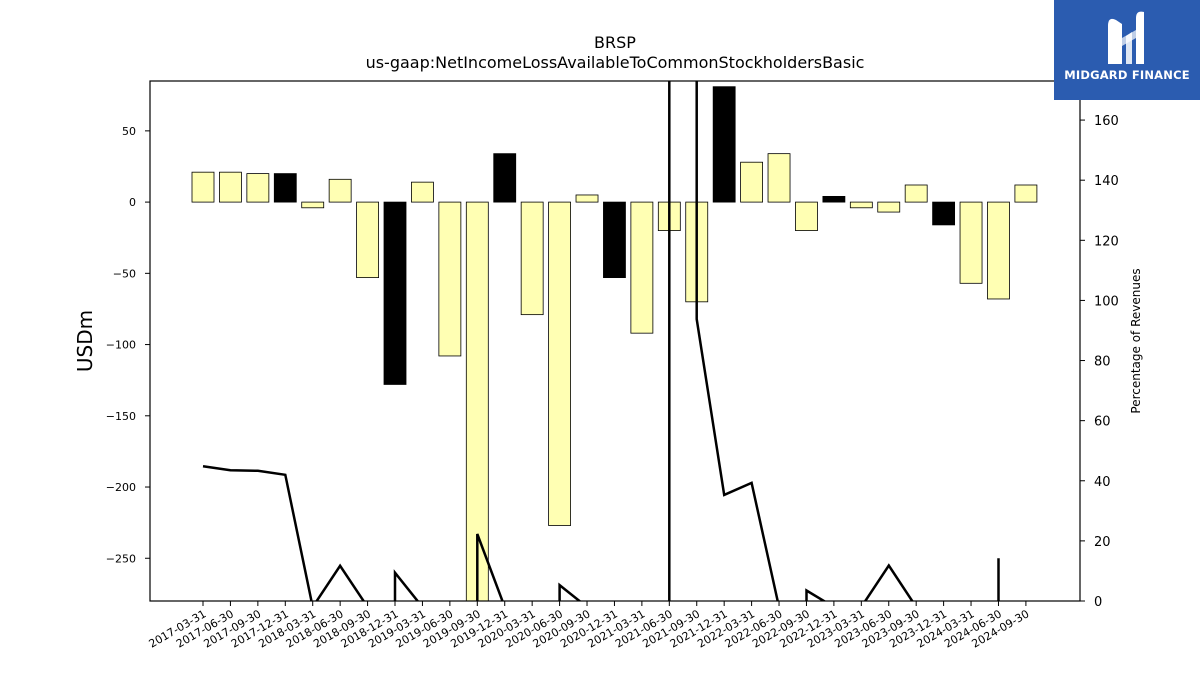 This screenshot has width=1200, height=675. What do you see at coordinates (124, 273) in the screenshot?
I see `y-tick-label: −50` at bounding box center [124, 273].